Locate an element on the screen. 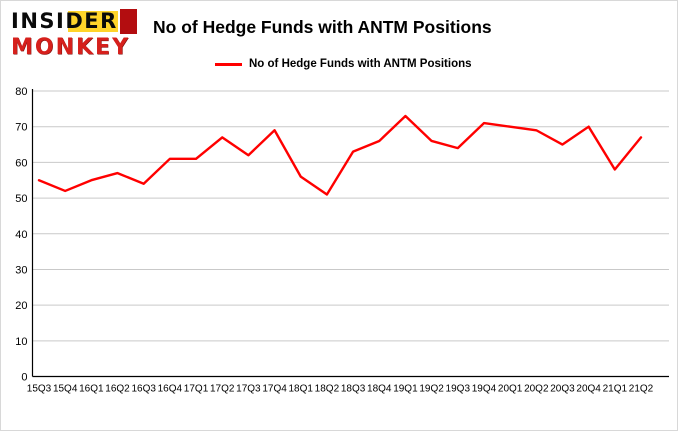 This screenshot has height=431, width=678. x-tick-label: 18Q3 is located at coordinates (353, 389).